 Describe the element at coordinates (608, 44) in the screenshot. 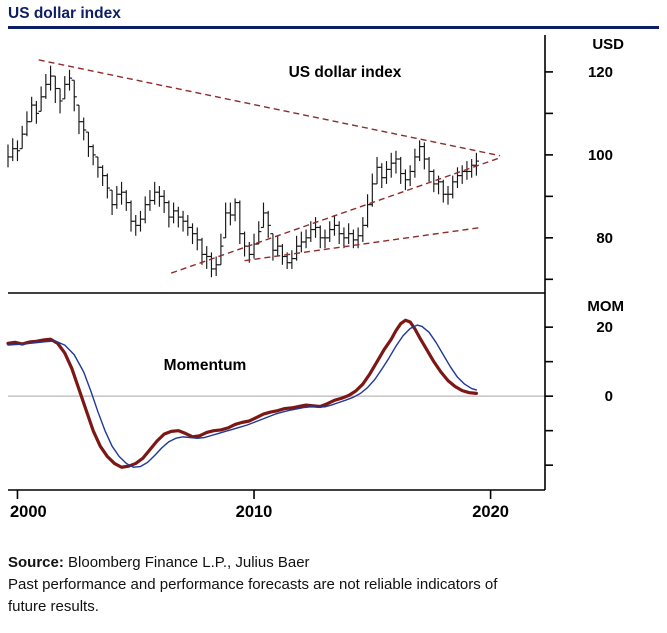

I see `y-axis-label: USD` at that location.